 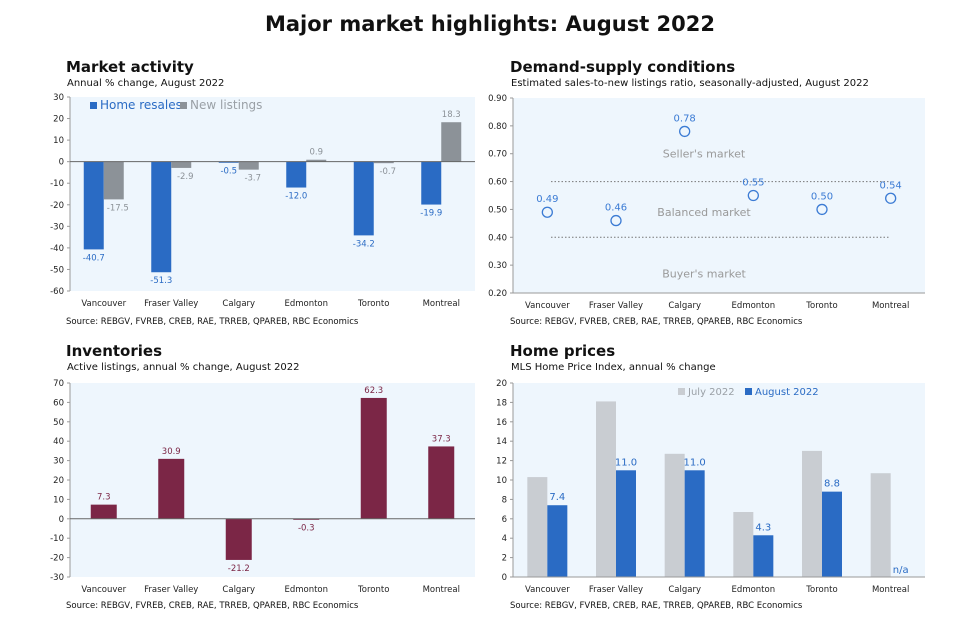 I want to click on legend-label: July 2022, so click(x=711, y=392).